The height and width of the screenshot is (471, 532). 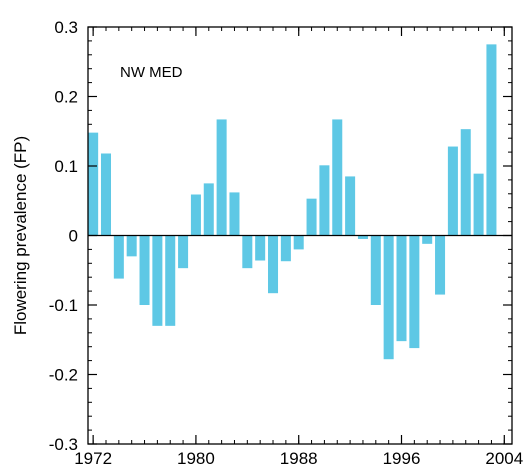 I want to click on y-tick-label: 0.2, so click(x=66, y=97).